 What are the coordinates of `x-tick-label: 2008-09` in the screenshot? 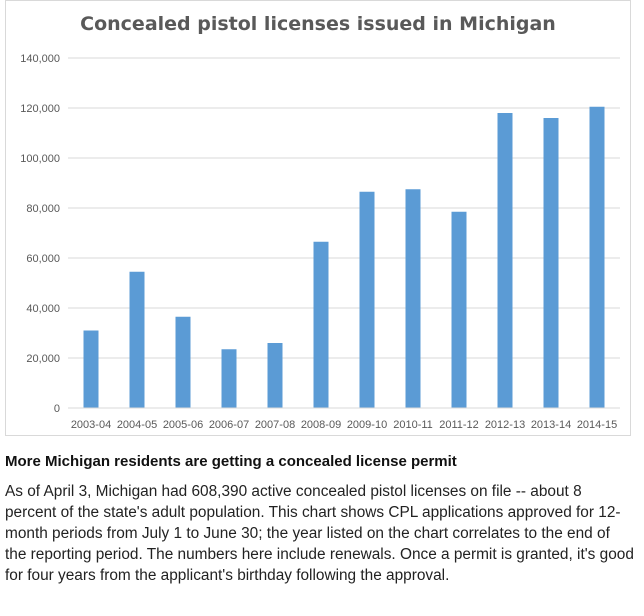 It's located at (321, 425).